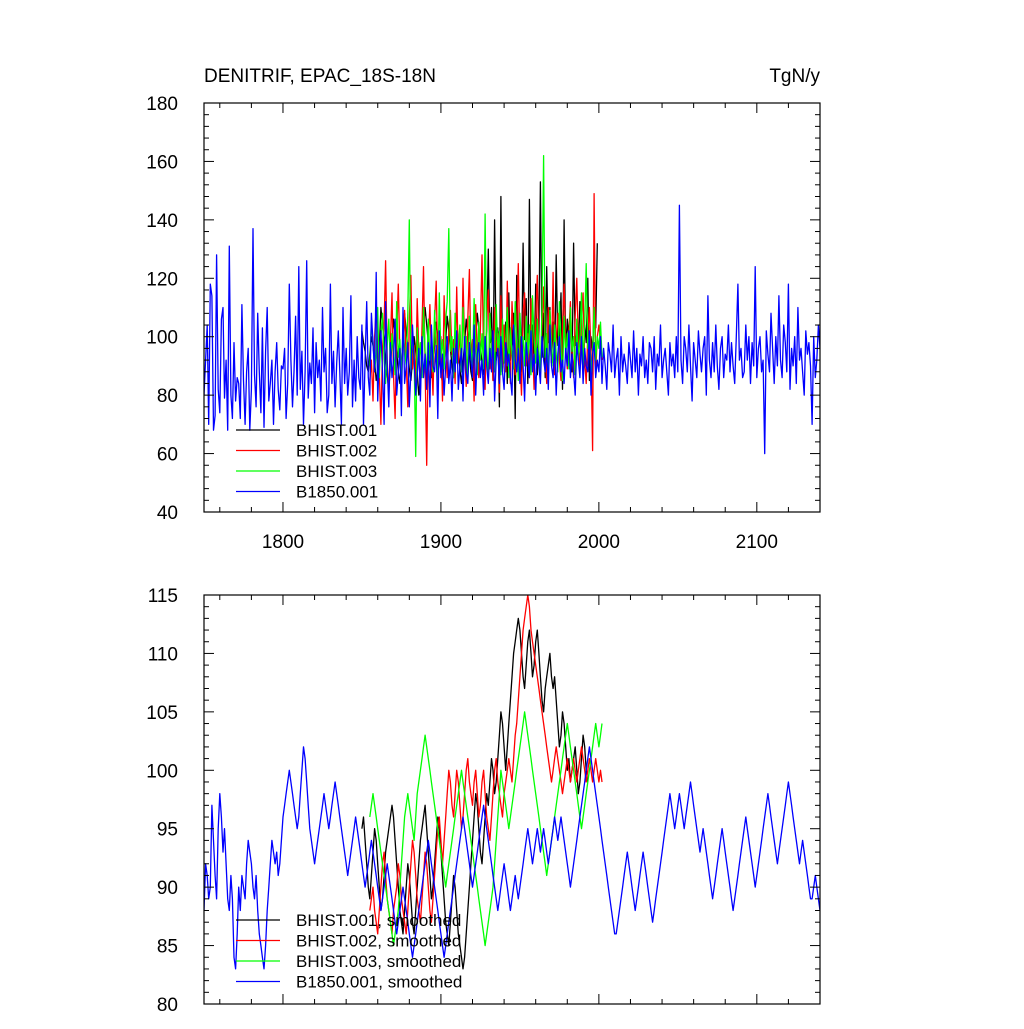 The height and width of the screenshot is (1029, 1024). What do you see at coordinates (337, 492) in the screenshot?
I see `legend-label-top-4: B1850.001` at bounding box center [337, 492].